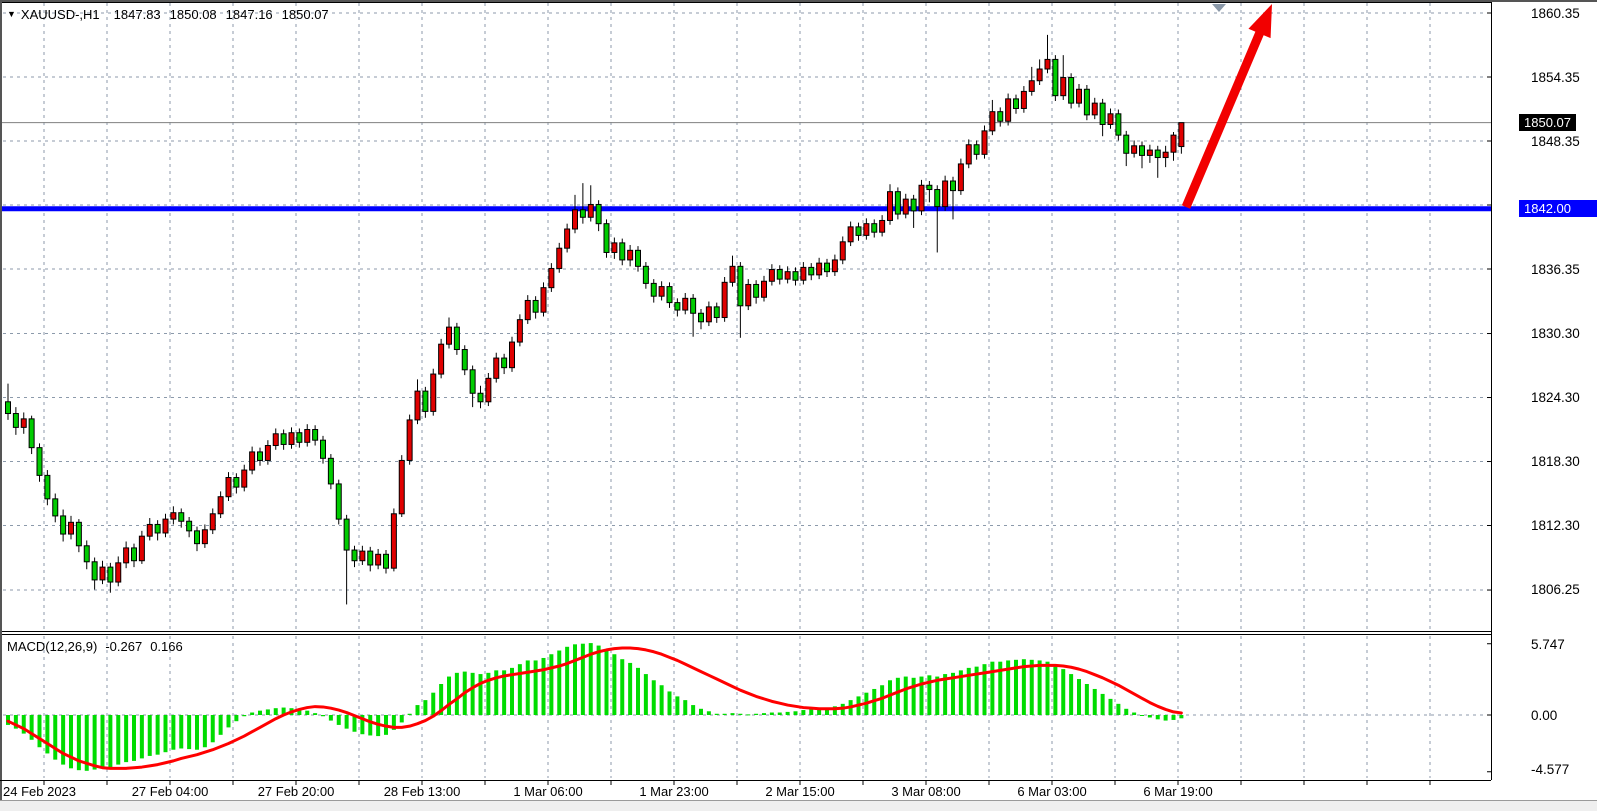 This screenshot has height=811, width=1597. Describe the element at coordinates (798, 805) in the screenshot. I see `horizontal-scrollbar` at that location.